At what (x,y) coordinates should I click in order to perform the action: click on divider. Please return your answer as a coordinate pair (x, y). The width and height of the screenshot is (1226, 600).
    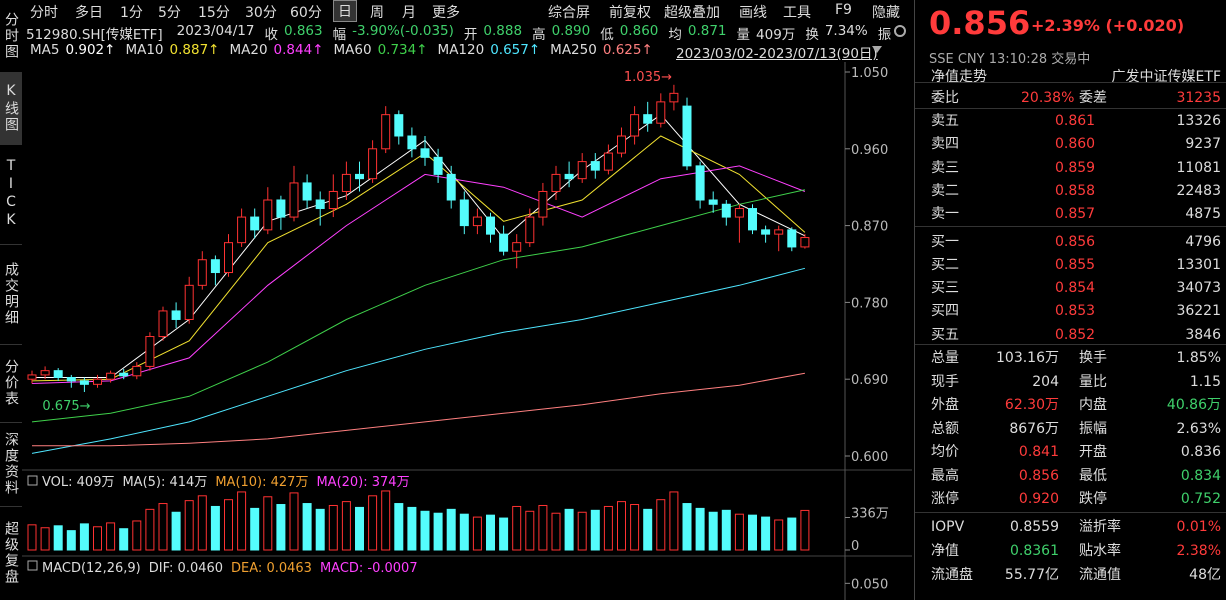
    Looking at the image, I should click on (1070, 344).